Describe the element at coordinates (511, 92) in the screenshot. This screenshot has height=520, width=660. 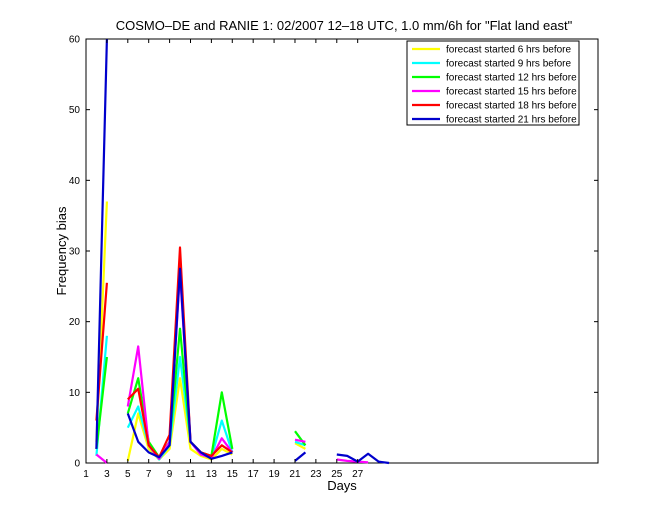
I see `legend-label-4: forecast started 15 hrs before` at that location.